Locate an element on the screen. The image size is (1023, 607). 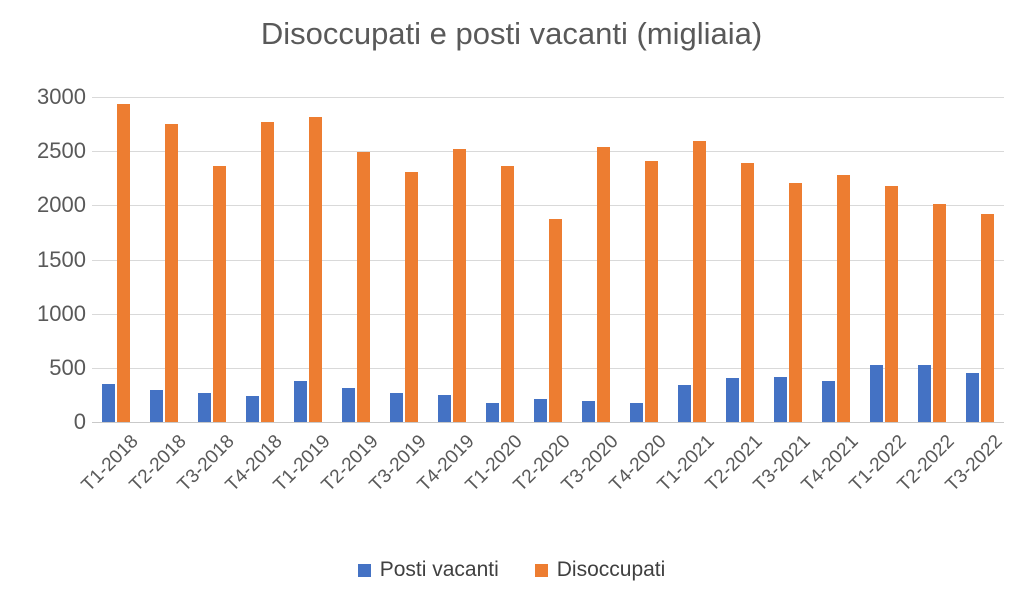
bar-disoccupati-T3-2018 is located at coordinates (219, 294).